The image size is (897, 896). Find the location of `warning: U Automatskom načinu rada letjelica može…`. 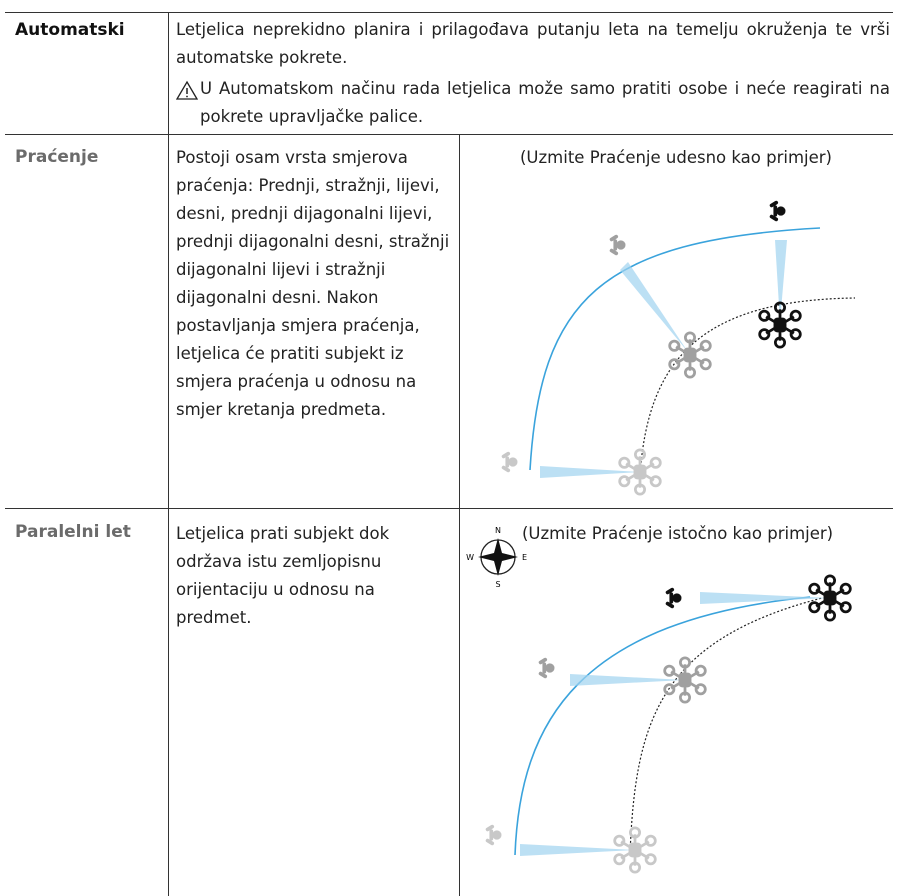

warning: U Automatskom načinu rada letjelica može… is located at coordinates (533, 103).